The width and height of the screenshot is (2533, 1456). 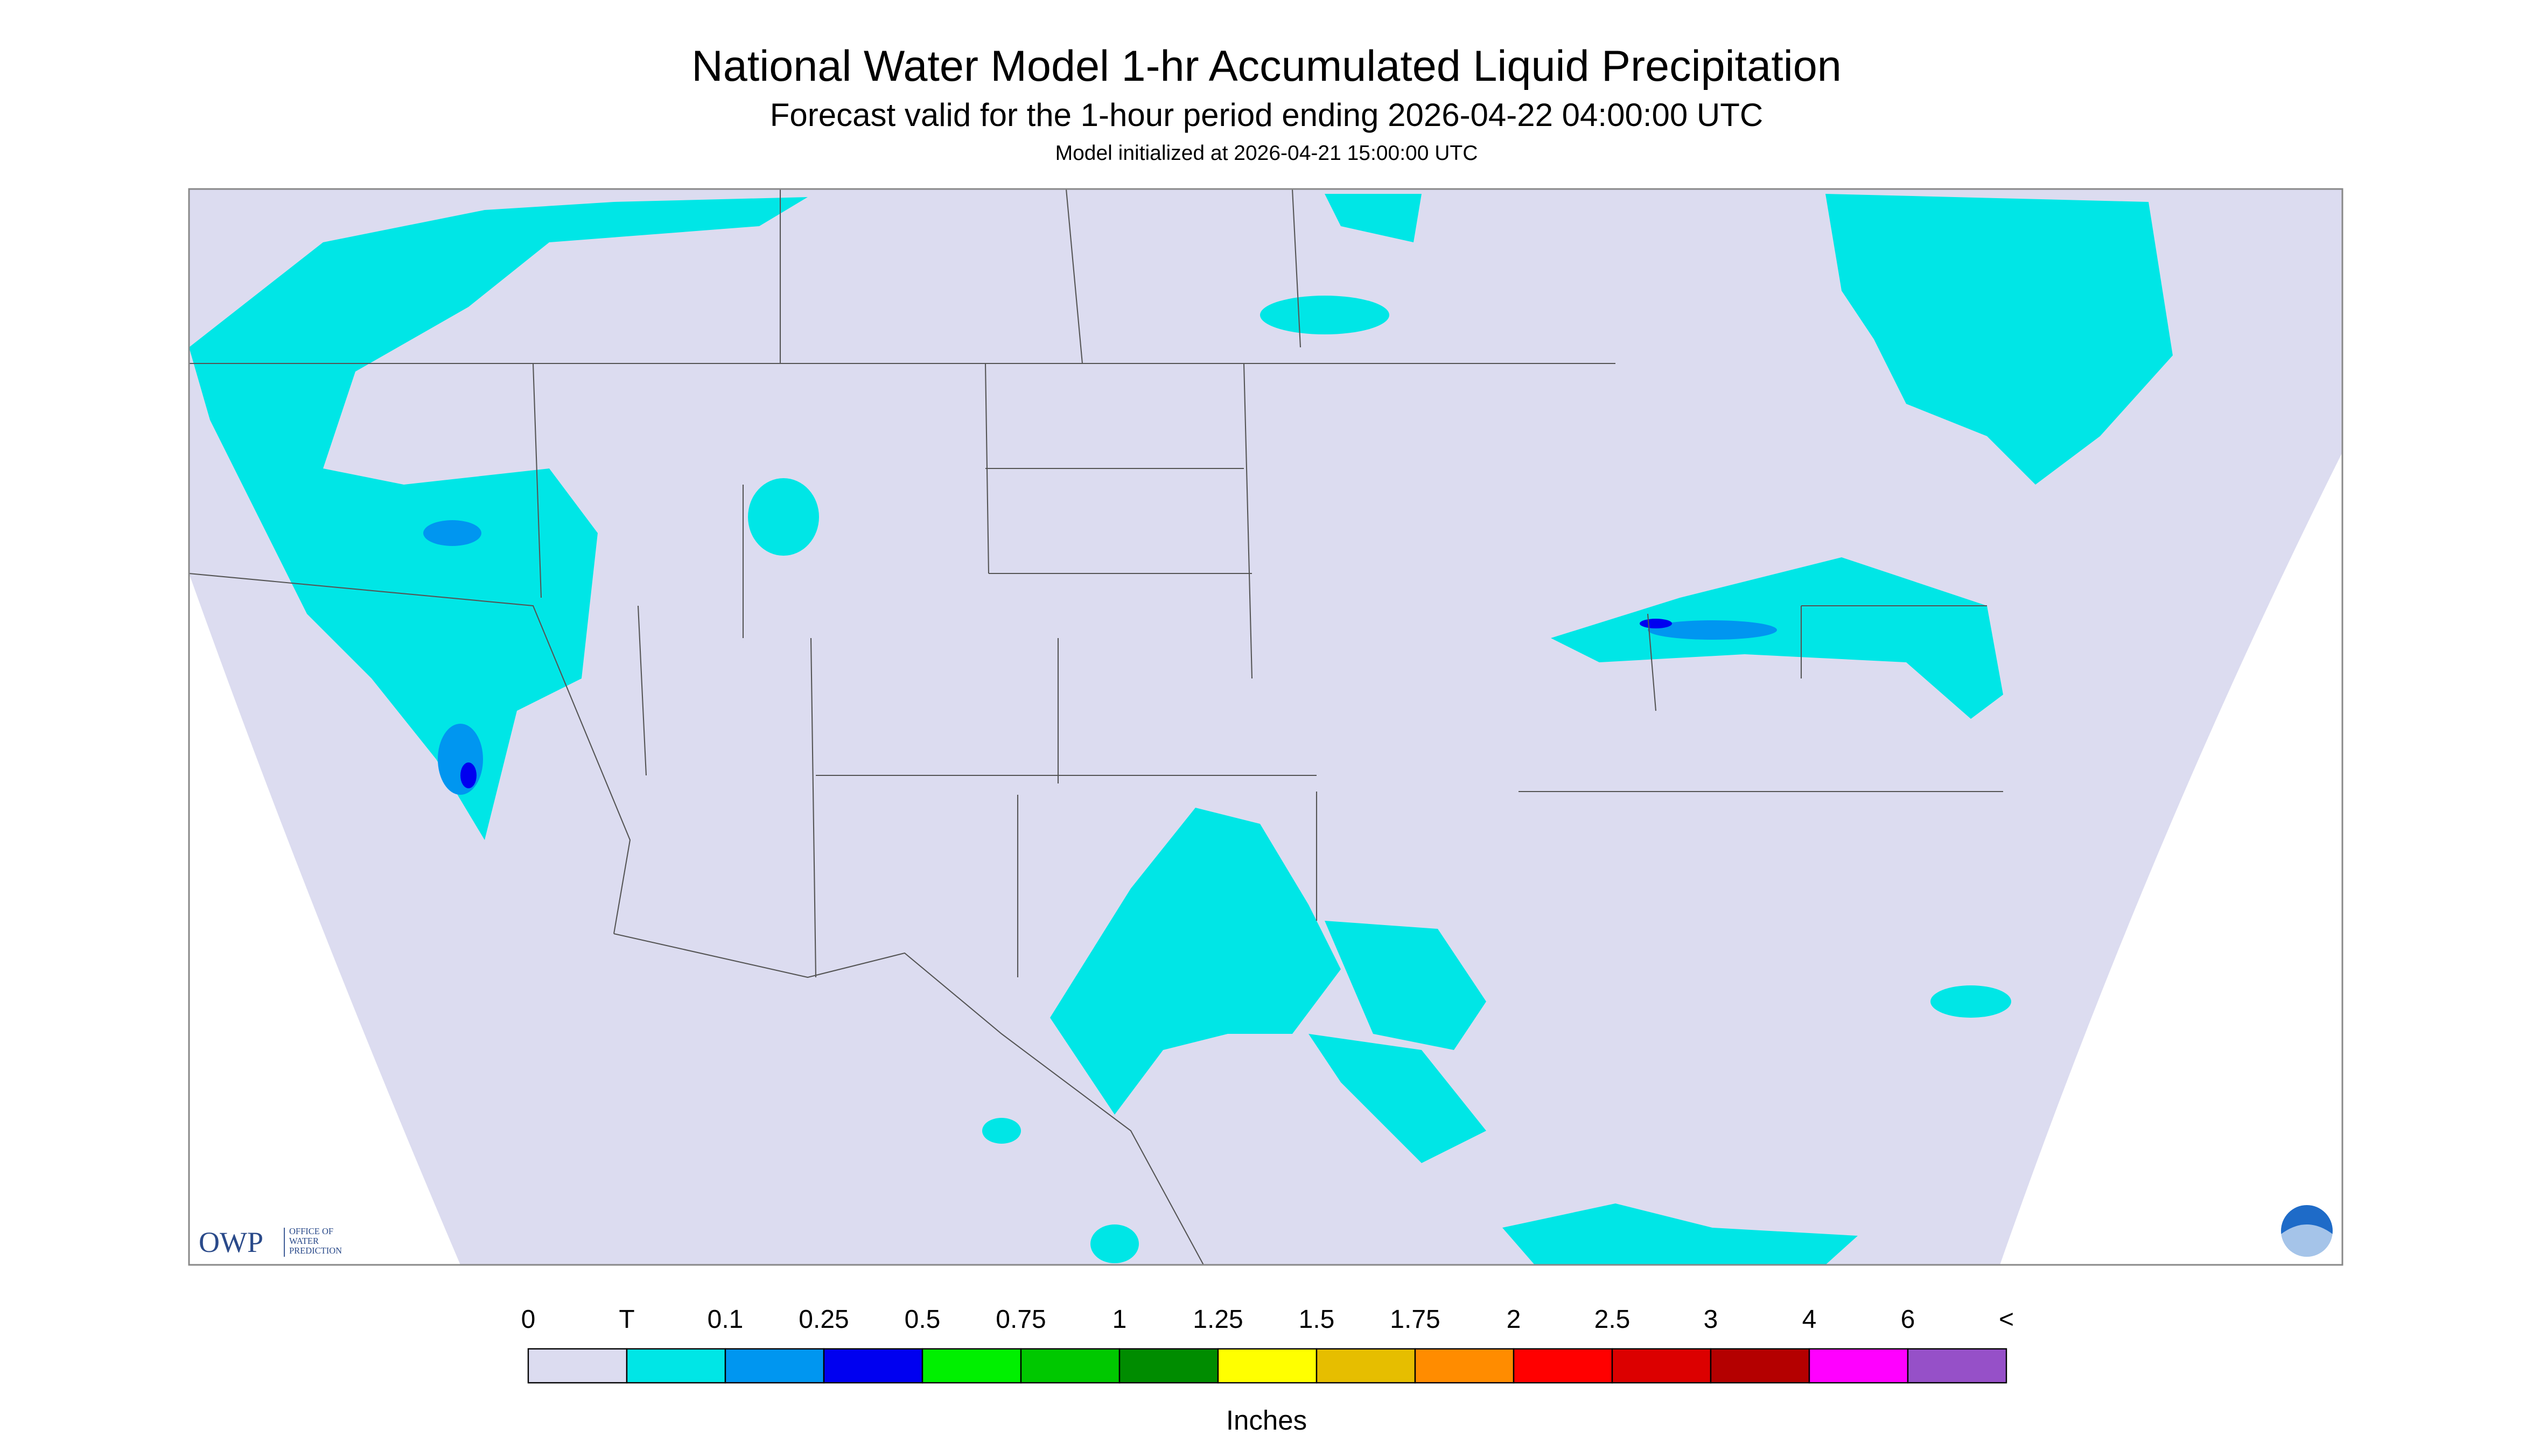 What do you see at coordinates (1810, 1319) in the screenshot?
I see `legend-label: 4` at bounding box center [1810, 1319].